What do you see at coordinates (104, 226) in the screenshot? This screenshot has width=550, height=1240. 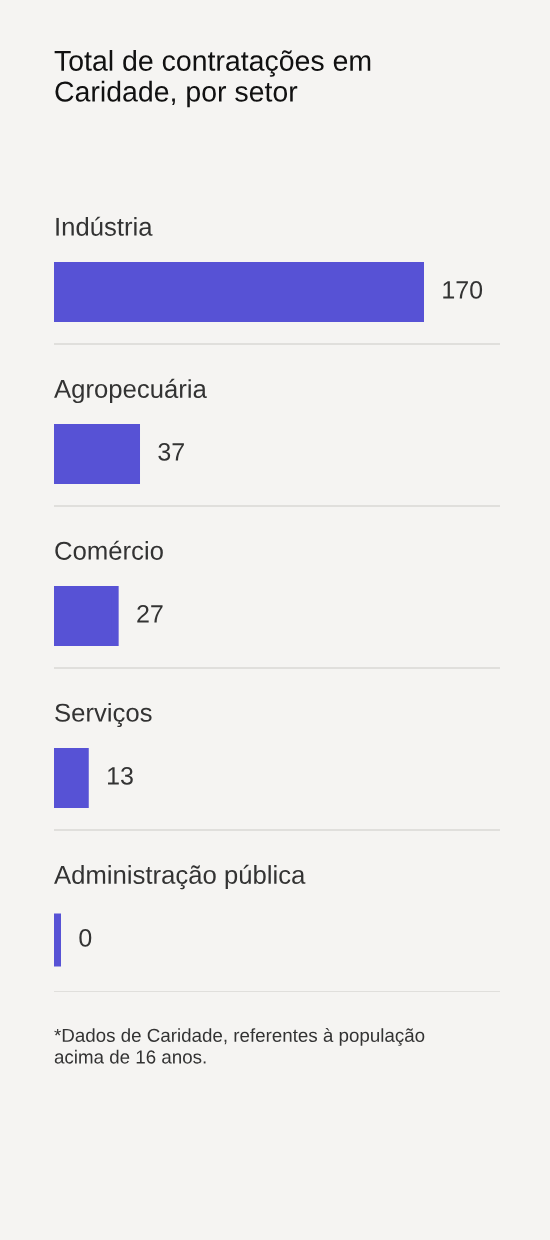 I see `y-tick-label: Indústria` at bounding box center [104, 226].